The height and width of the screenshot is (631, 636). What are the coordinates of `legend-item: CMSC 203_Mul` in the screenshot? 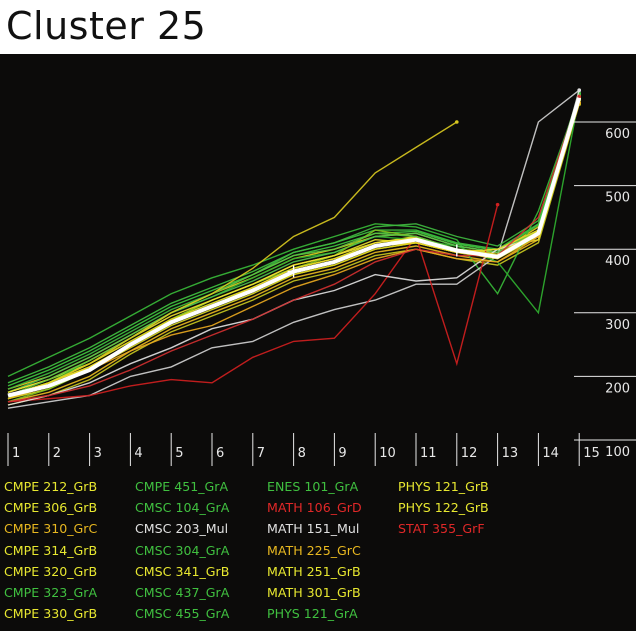 It's located at (182, 529).